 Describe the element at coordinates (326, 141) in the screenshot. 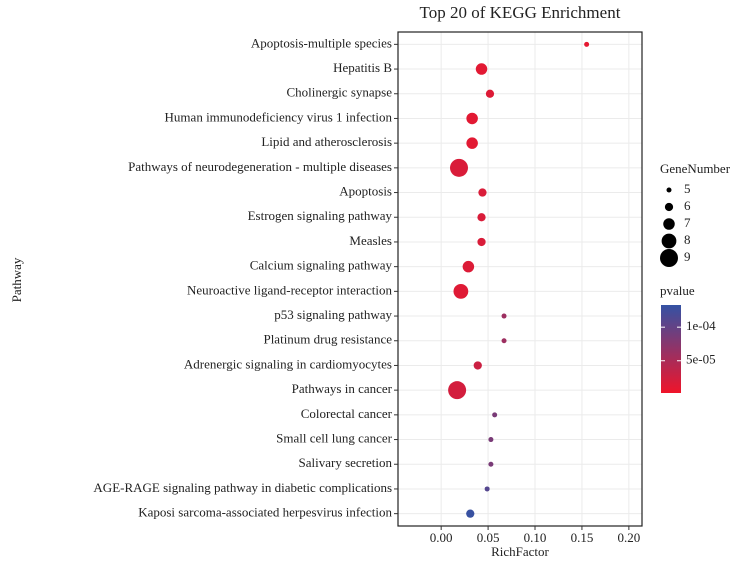

I see `y-tick-label: Lipid and atherosclerosis` at that location.